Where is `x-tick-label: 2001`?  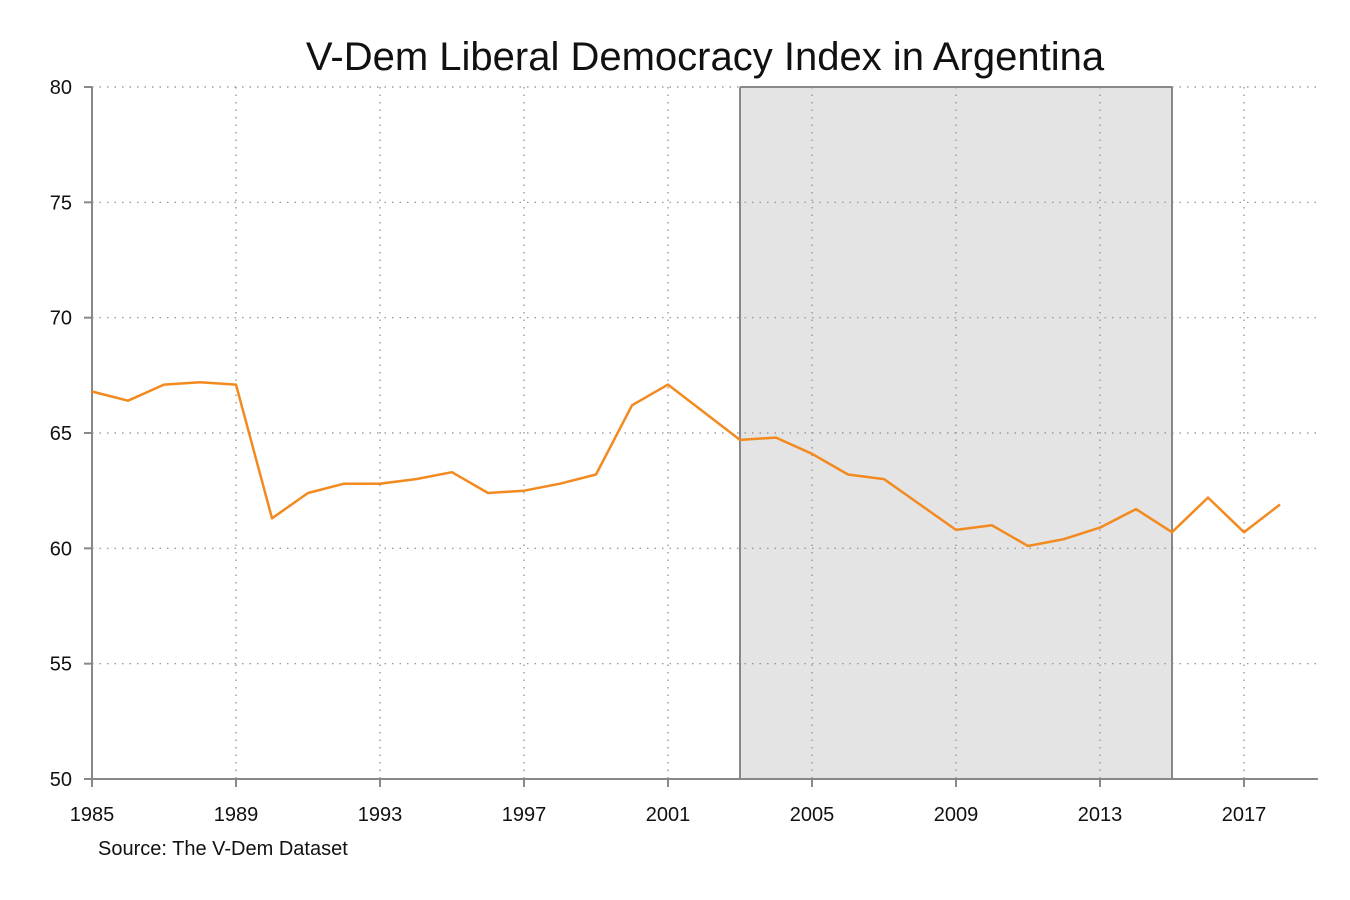
x-tick-label: 2001 is located at coordinates (668, 815).